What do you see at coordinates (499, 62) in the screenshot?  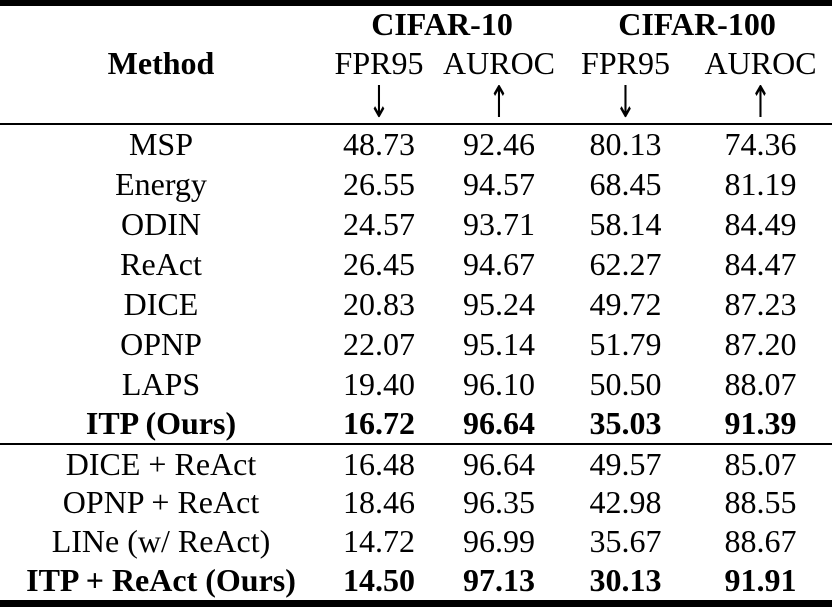 I see `metric-header-auroc-cifar10: AUROC` at bounding box center [499, 62].